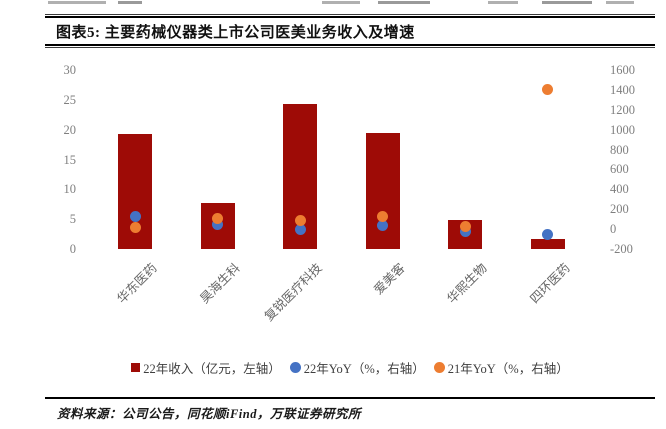 This screenshot has height=429, width=666. What do you see at coordinates (622, 70) in the screenshot?
I see `right-axis-tick: 1600` at bounding box center [622, 70].